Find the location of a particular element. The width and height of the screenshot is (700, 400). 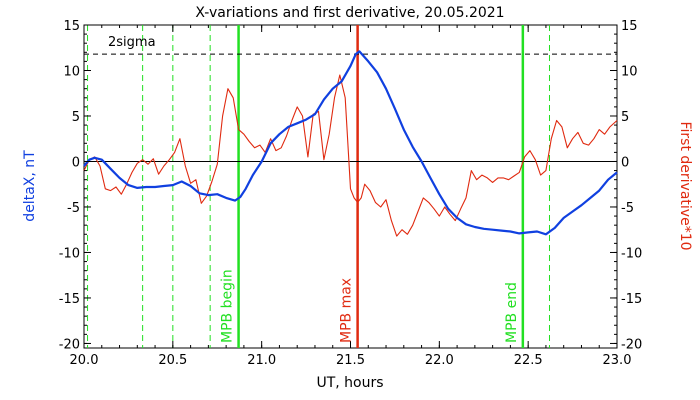

marker-label-2: MPB end is located at coordinates (512, 312).